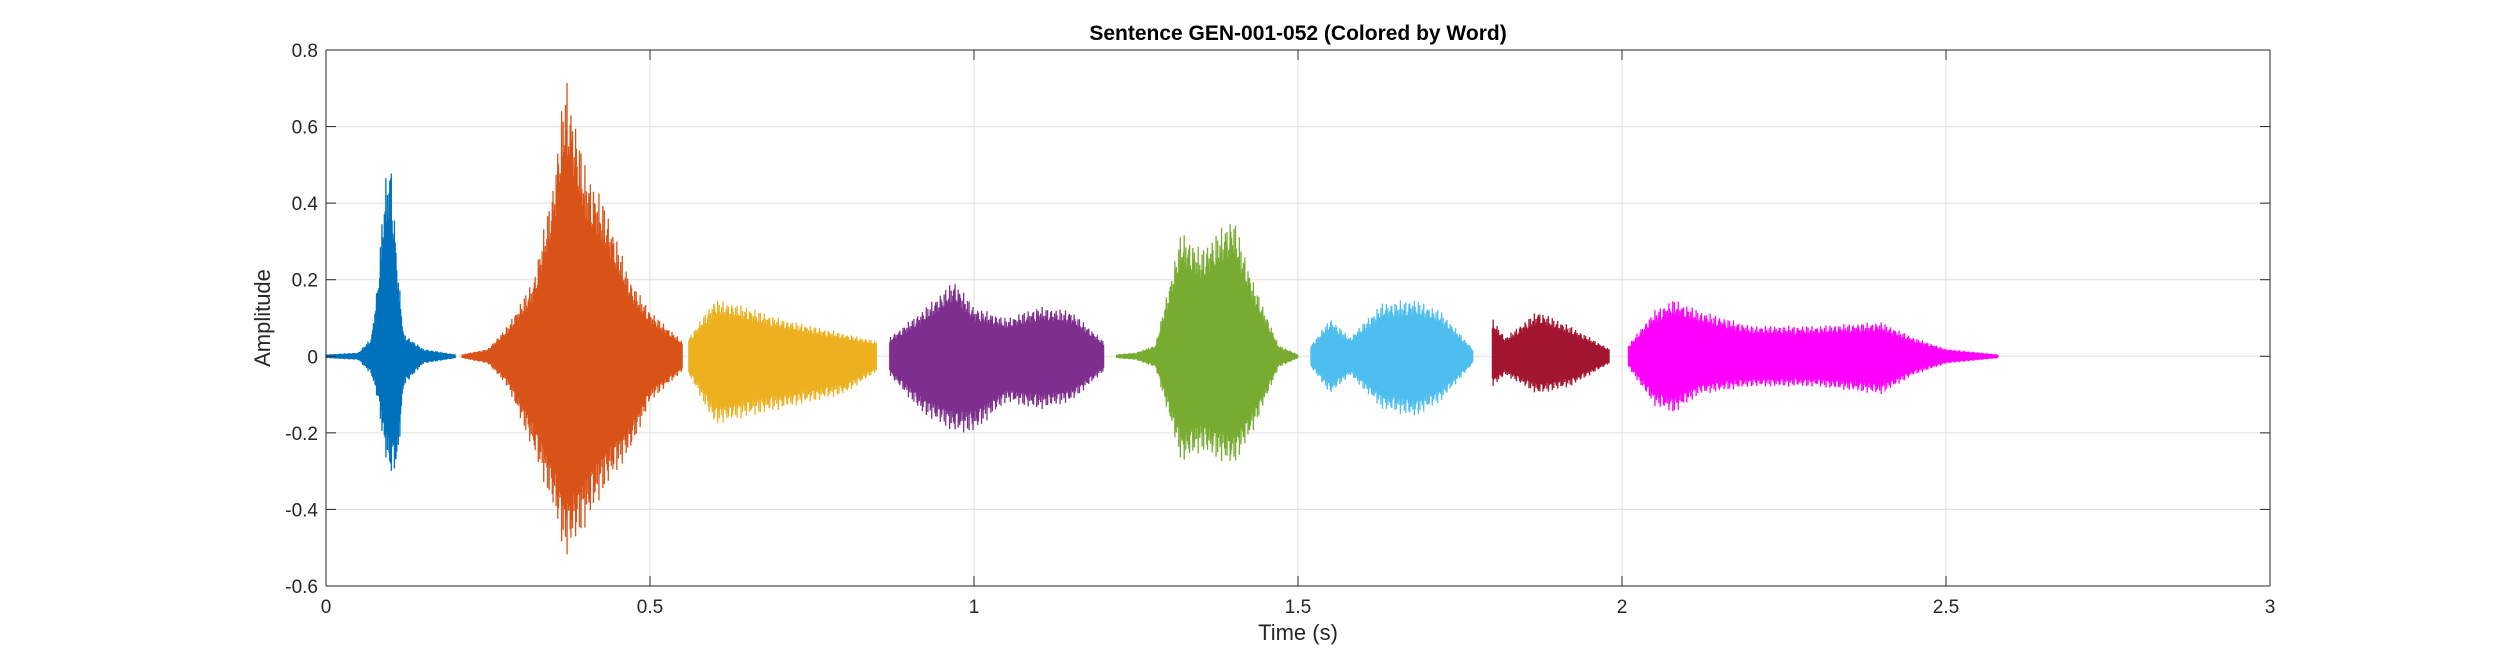 This screenshot has width=2500, height=657. What do you see at coordinates (305, 128) in the screenshot?
I see `y-tick-label: 0.6` at bounding box center [305, 128].